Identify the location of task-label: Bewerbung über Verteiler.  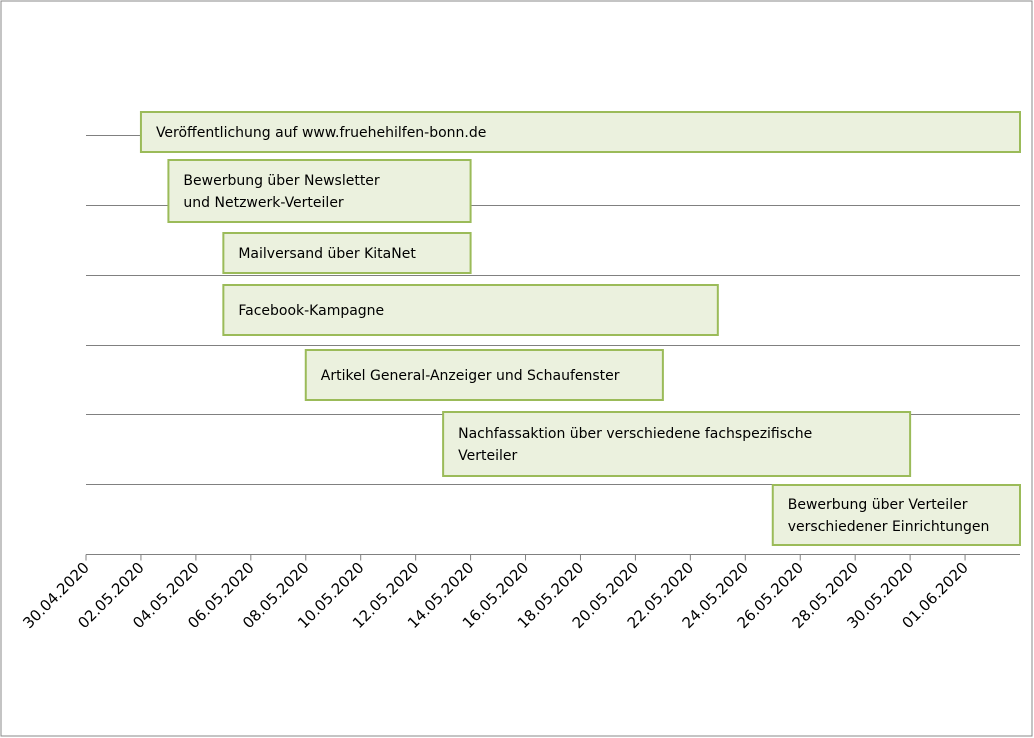
(878, 505).